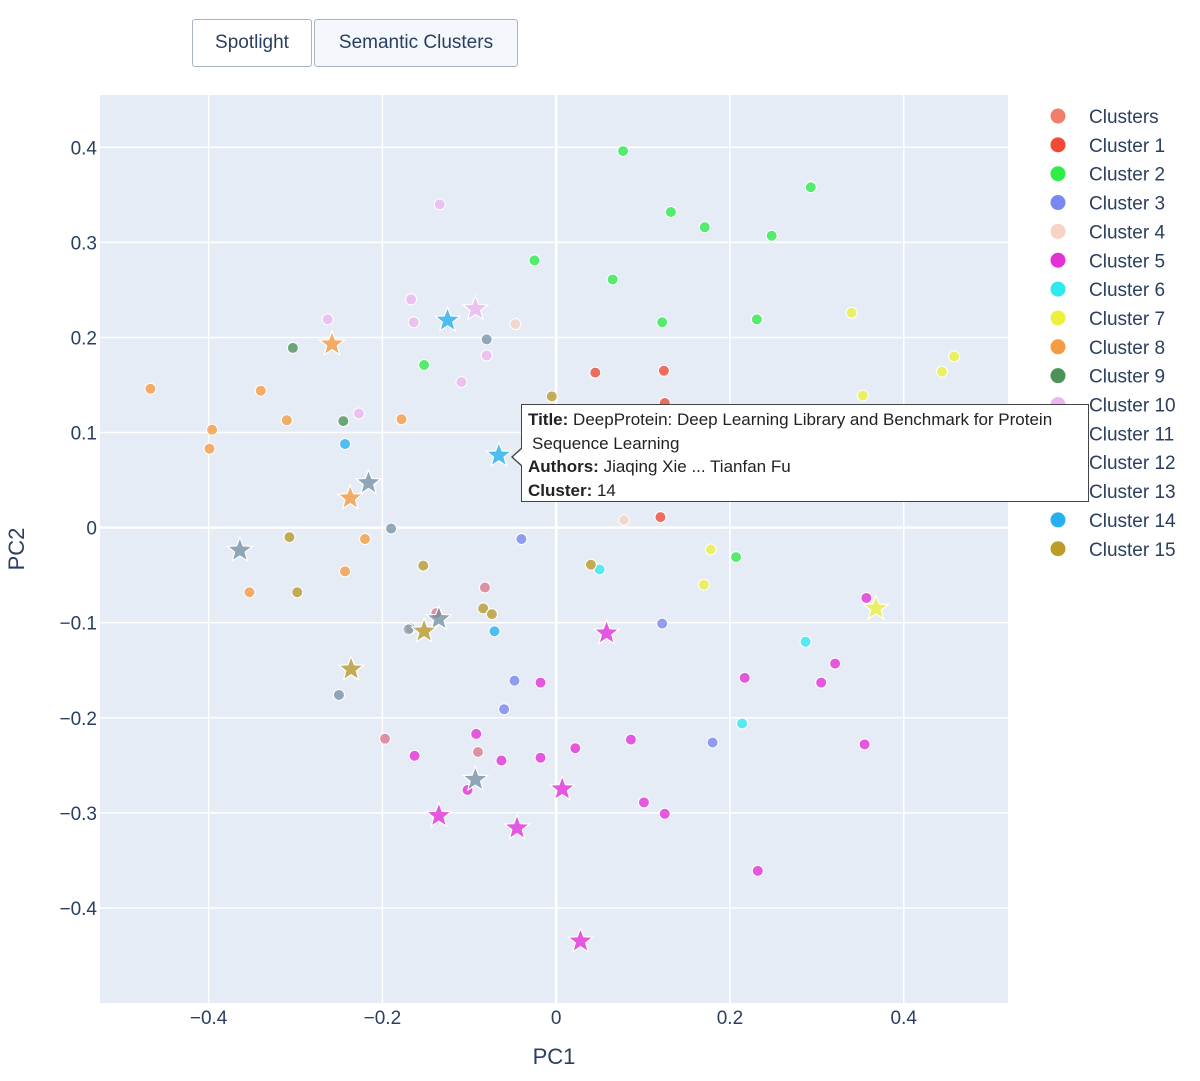 The width and height of the screenshot is (1200, 1081). I want to click on legend-item-cluster-4: Cluster 4, so click(1108, 232).